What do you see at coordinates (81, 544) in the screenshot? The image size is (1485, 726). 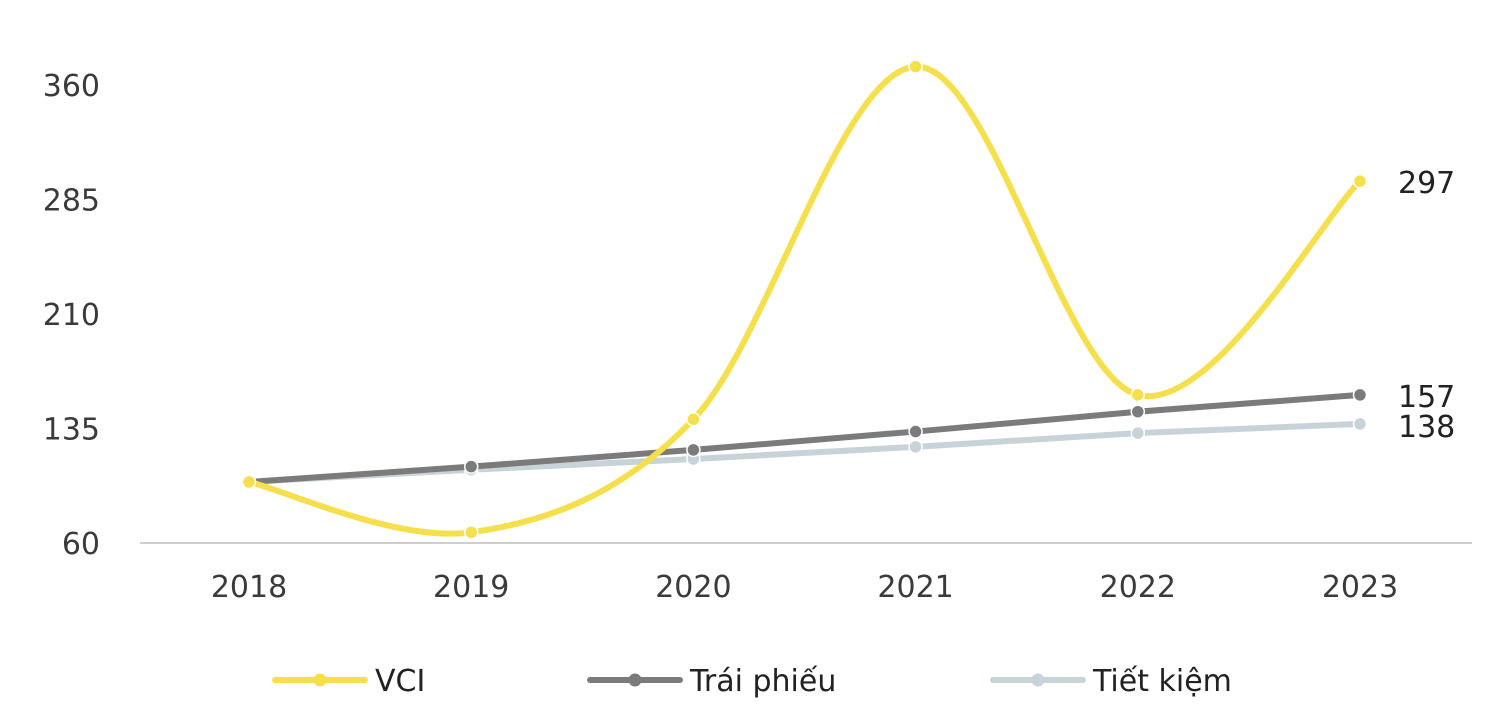 I see `y-tick-label: 60` at bounding box center [81, 544].